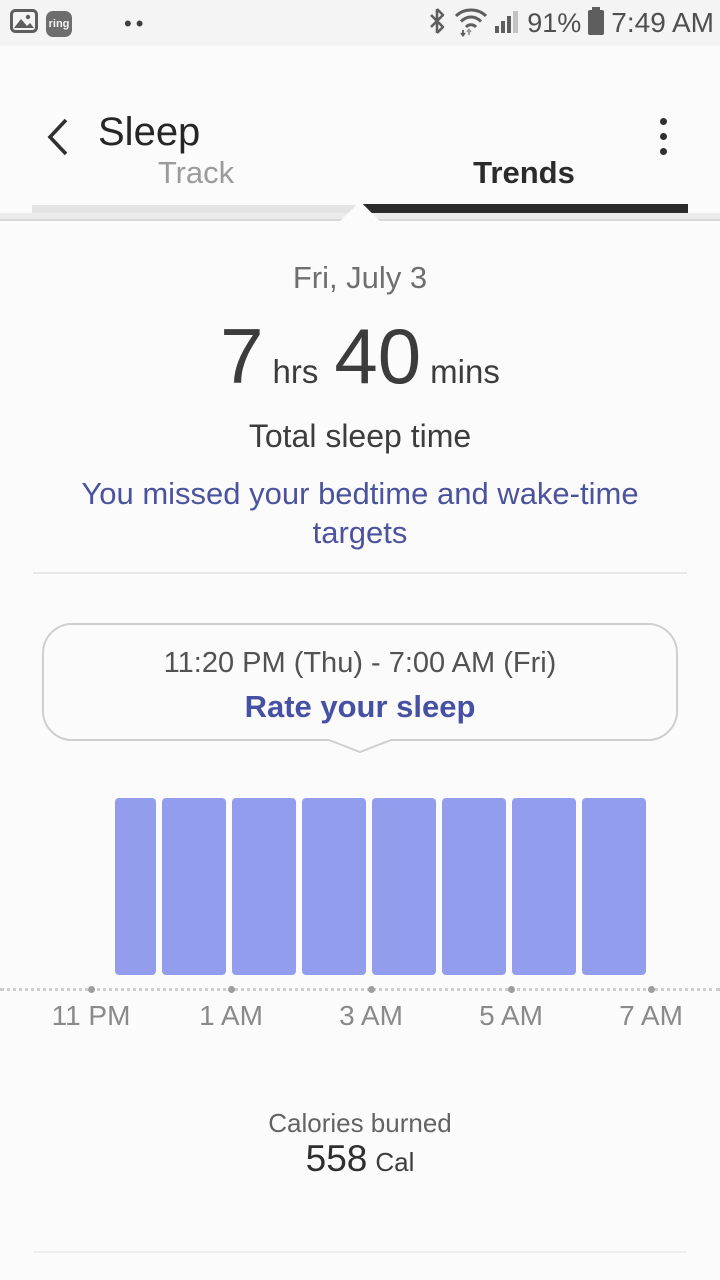 The width and height of the screenshot is (720, 1280). What do you see at coordinates (371, 1015) in the screenshot?
I see `axis-tick-label: 3 AM` at bounding box center [371, 1015].